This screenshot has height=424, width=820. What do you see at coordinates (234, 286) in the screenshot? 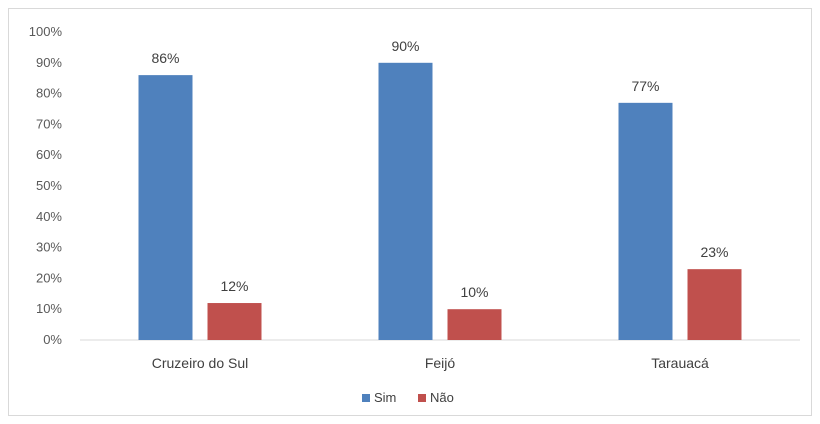
I see `data-label: 12%` at bounding box center [234, 286].